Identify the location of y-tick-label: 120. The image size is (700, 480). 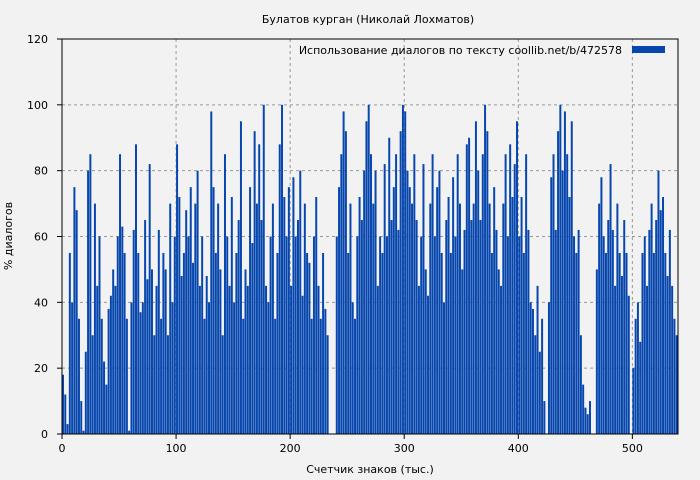
(37, 39).